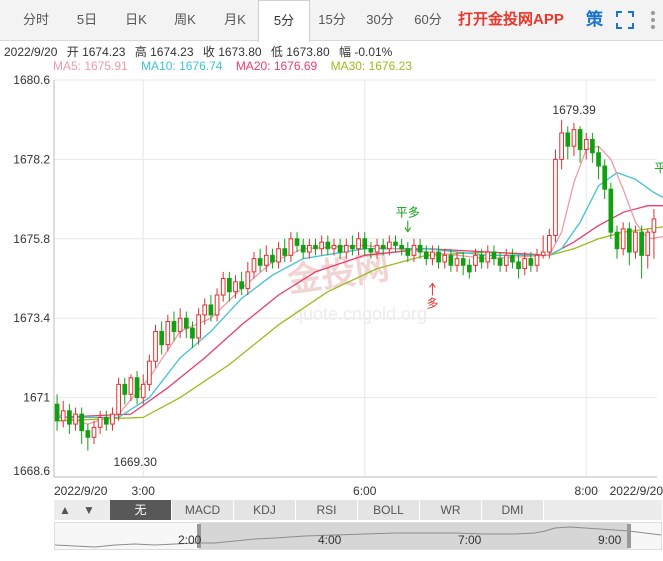 The image size is (663, 561). Describe the element at coordinates (203, 510) in the screenshot. I see `indicator-macd: MACD` at that location.